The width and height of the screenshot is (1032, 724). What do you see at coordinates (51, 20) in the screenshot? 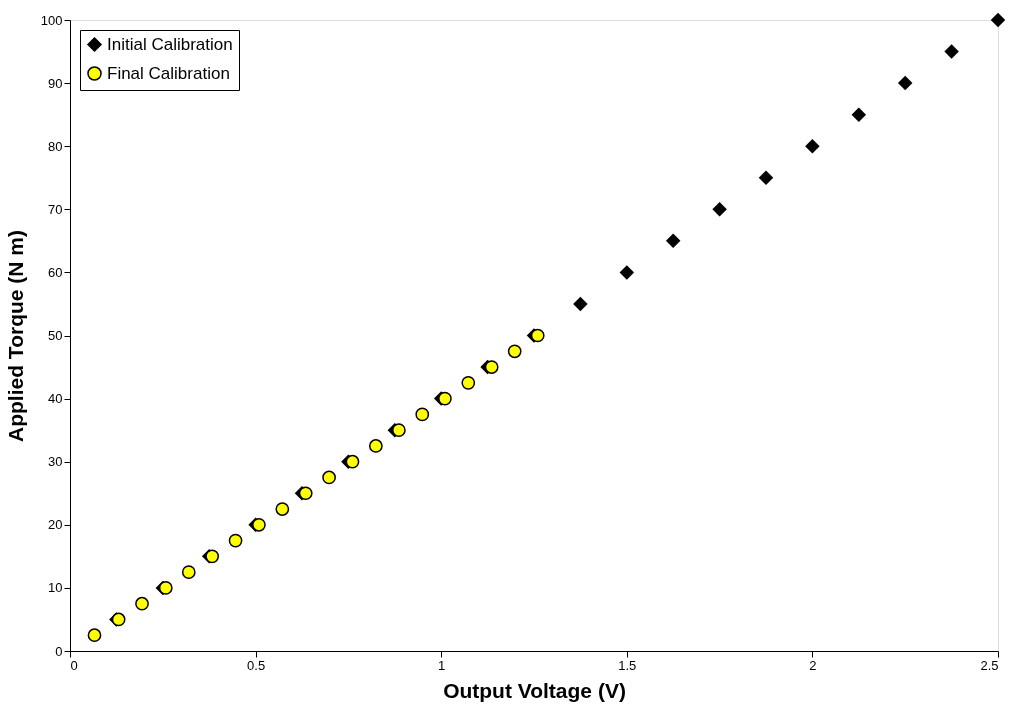
I see `y-tick-label: 100` at bounding box center [51, 20].